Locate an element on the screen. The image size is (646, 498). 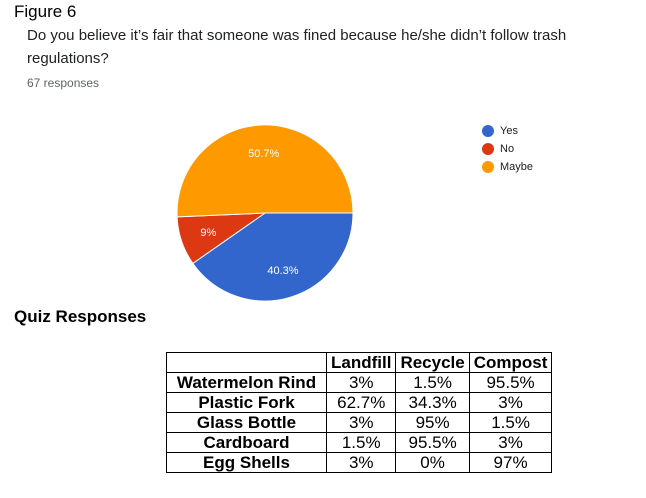
table-row: Glass Bottle 3% 95% 1.5% is located at coordinates (359, 422).